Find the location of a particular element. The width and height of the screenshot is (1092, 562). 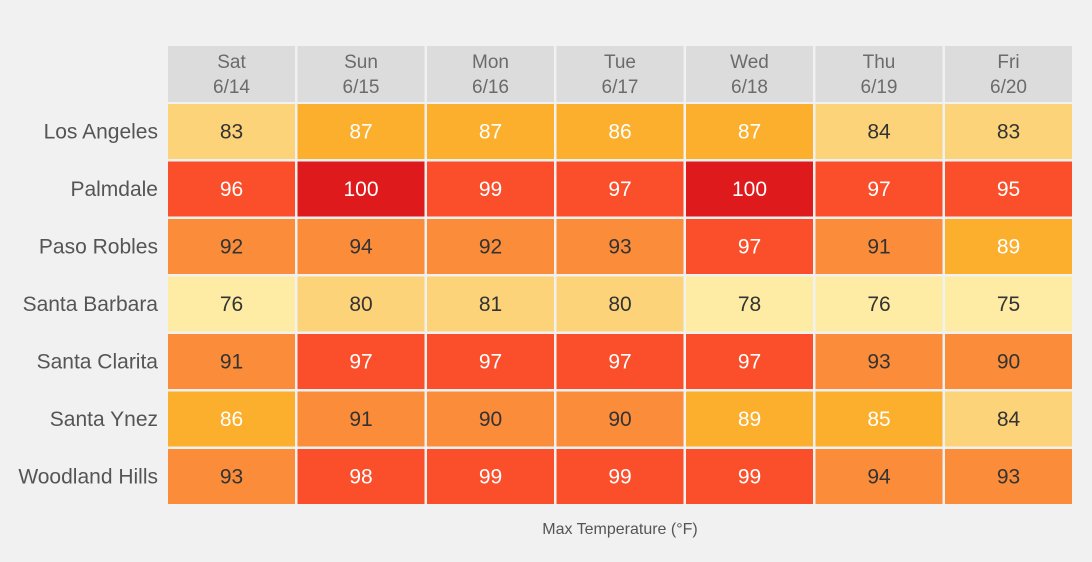

cell-value: 98 is located at coordinates (360, 477).